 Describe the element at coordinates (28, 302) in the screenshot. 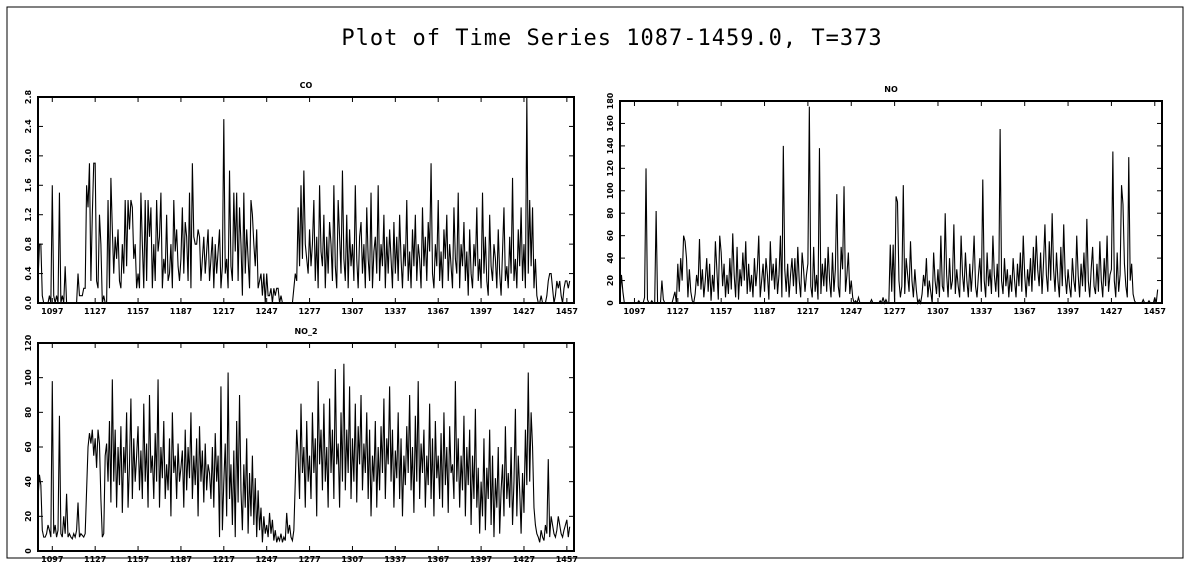

I see `y-tick-label: 0.0` at that location.